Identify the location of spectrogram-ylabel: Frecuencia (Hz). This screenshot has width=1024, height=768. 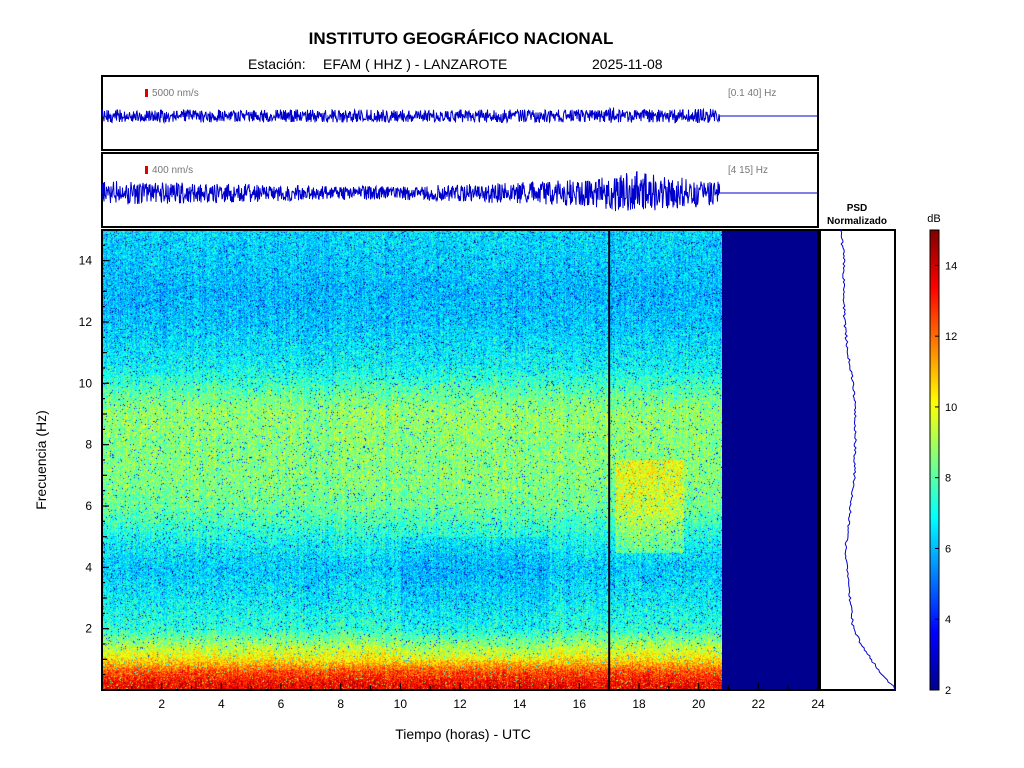
(41, 460).